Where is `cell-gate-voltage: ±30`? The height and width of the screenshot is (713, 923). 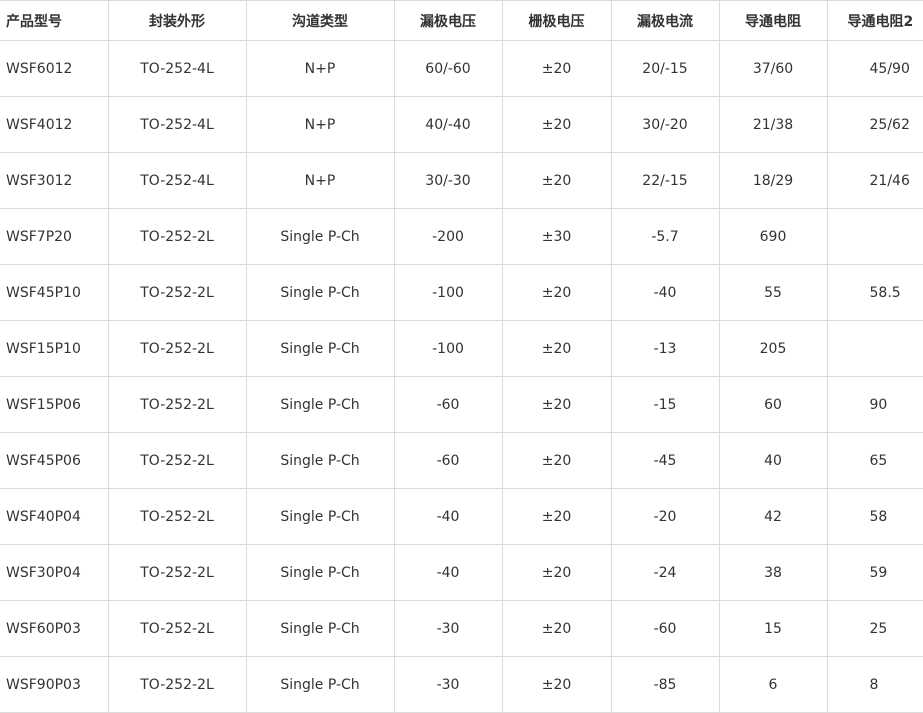
cell-gate-voltage: ±30 is located at coordinates (556, 236).